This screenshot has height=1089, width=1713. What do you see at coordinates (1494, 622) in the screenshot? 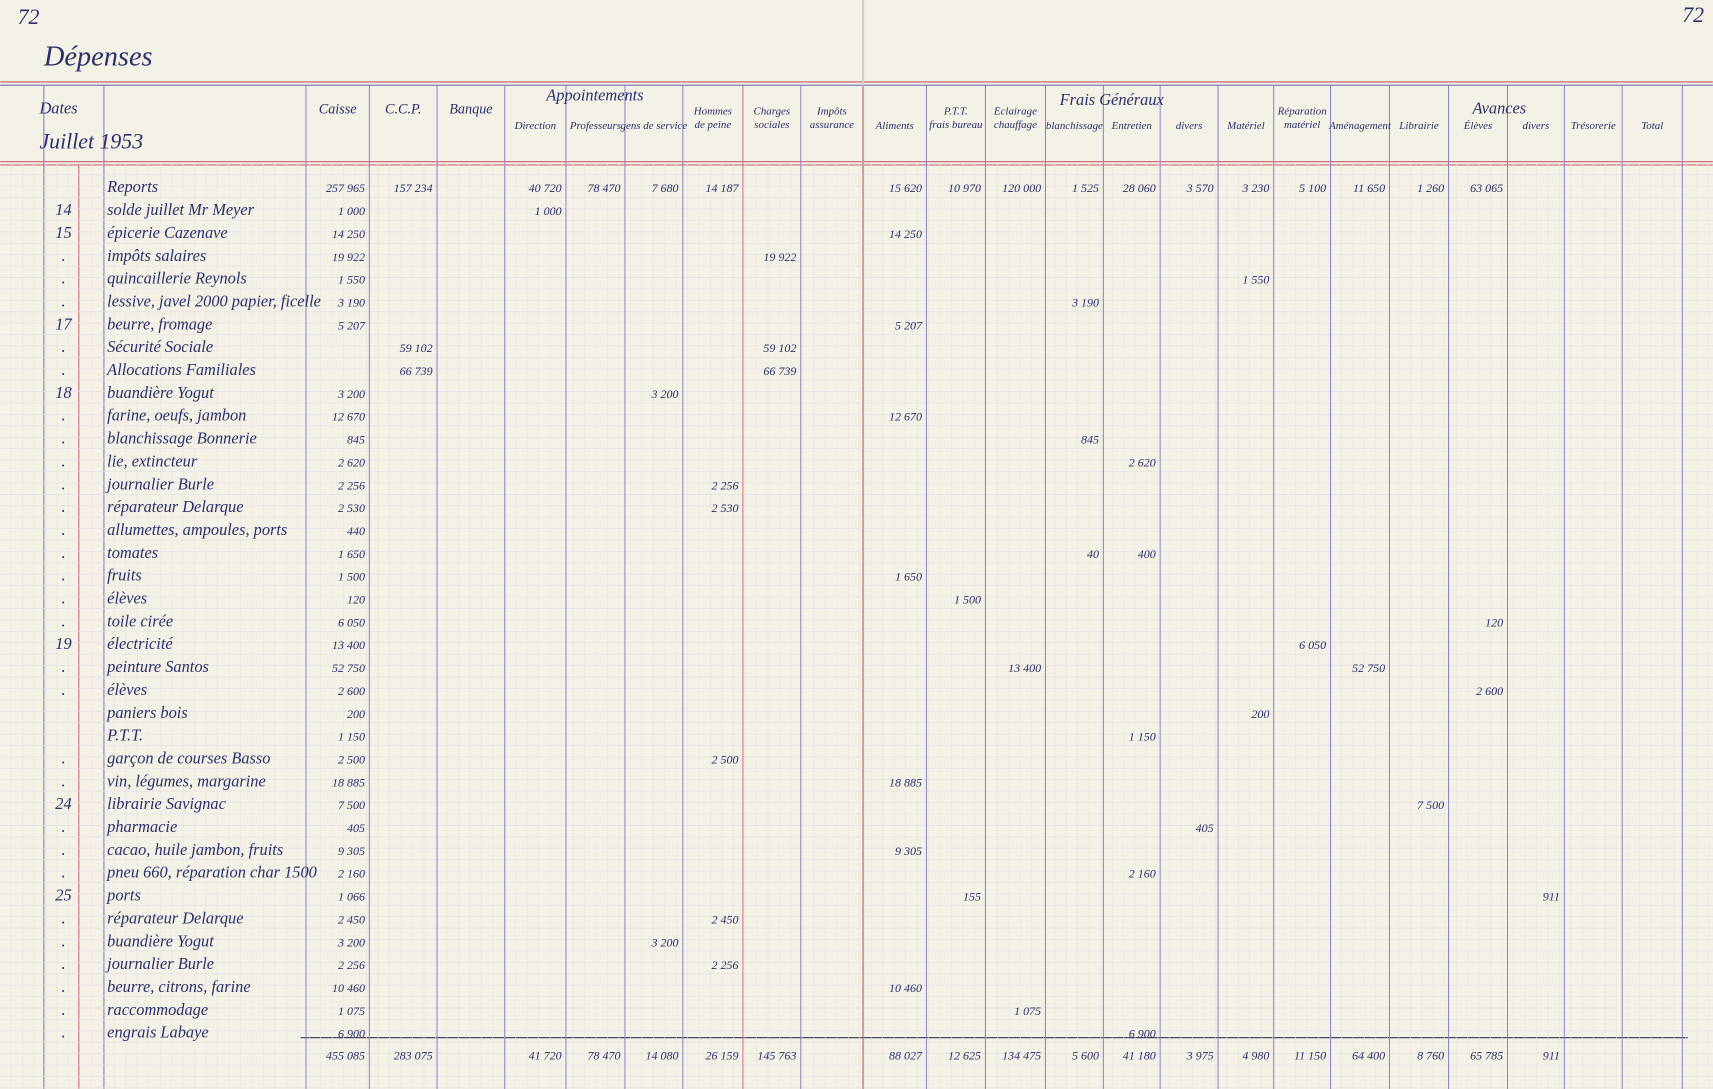
I see `amount: 120` at bounding box center [1494, 622].